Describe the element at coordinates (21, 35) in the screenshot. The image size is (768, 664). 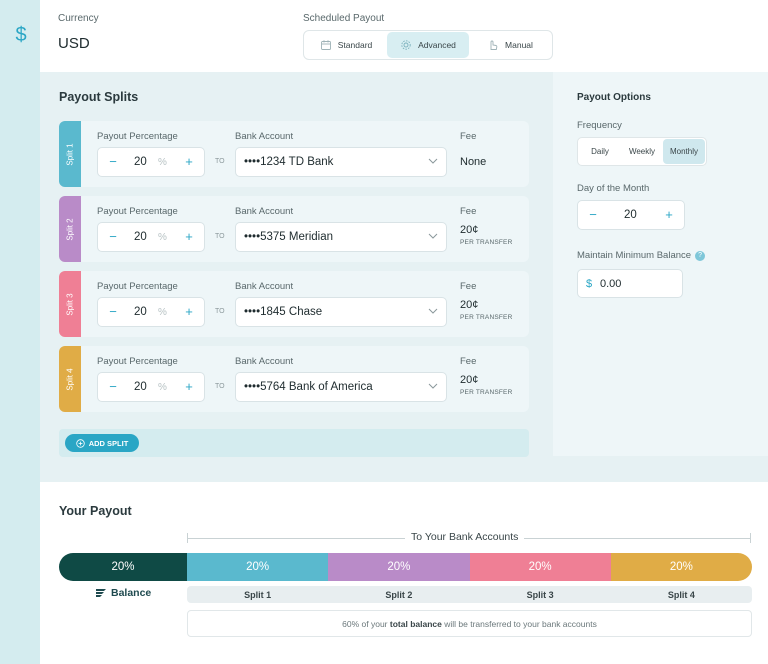
I see `dollar-icon: $` at that location.